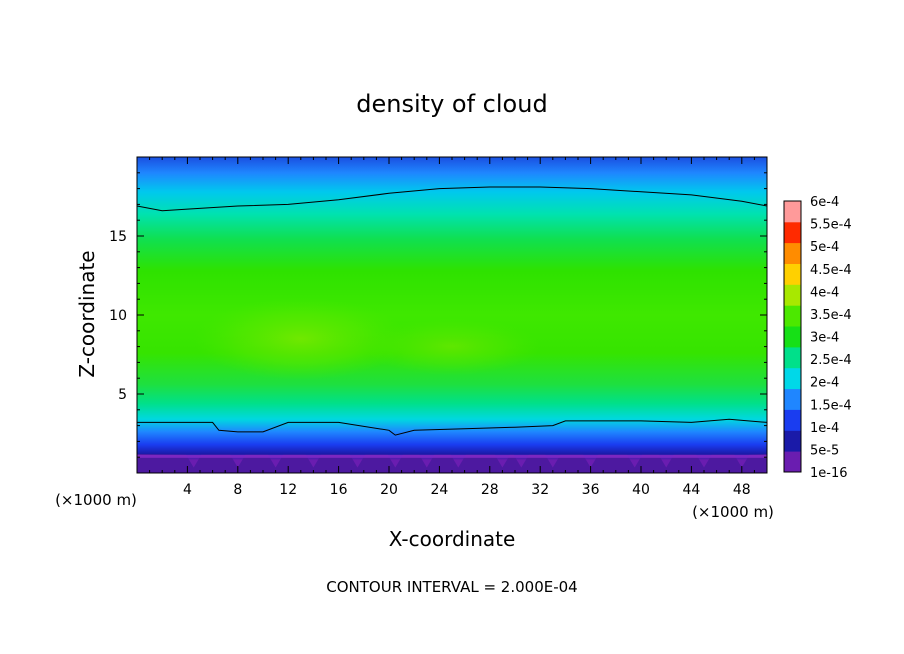 The image size is (904, 654). I want to click on colorbar-label: 5e-4, so click(824, 247).